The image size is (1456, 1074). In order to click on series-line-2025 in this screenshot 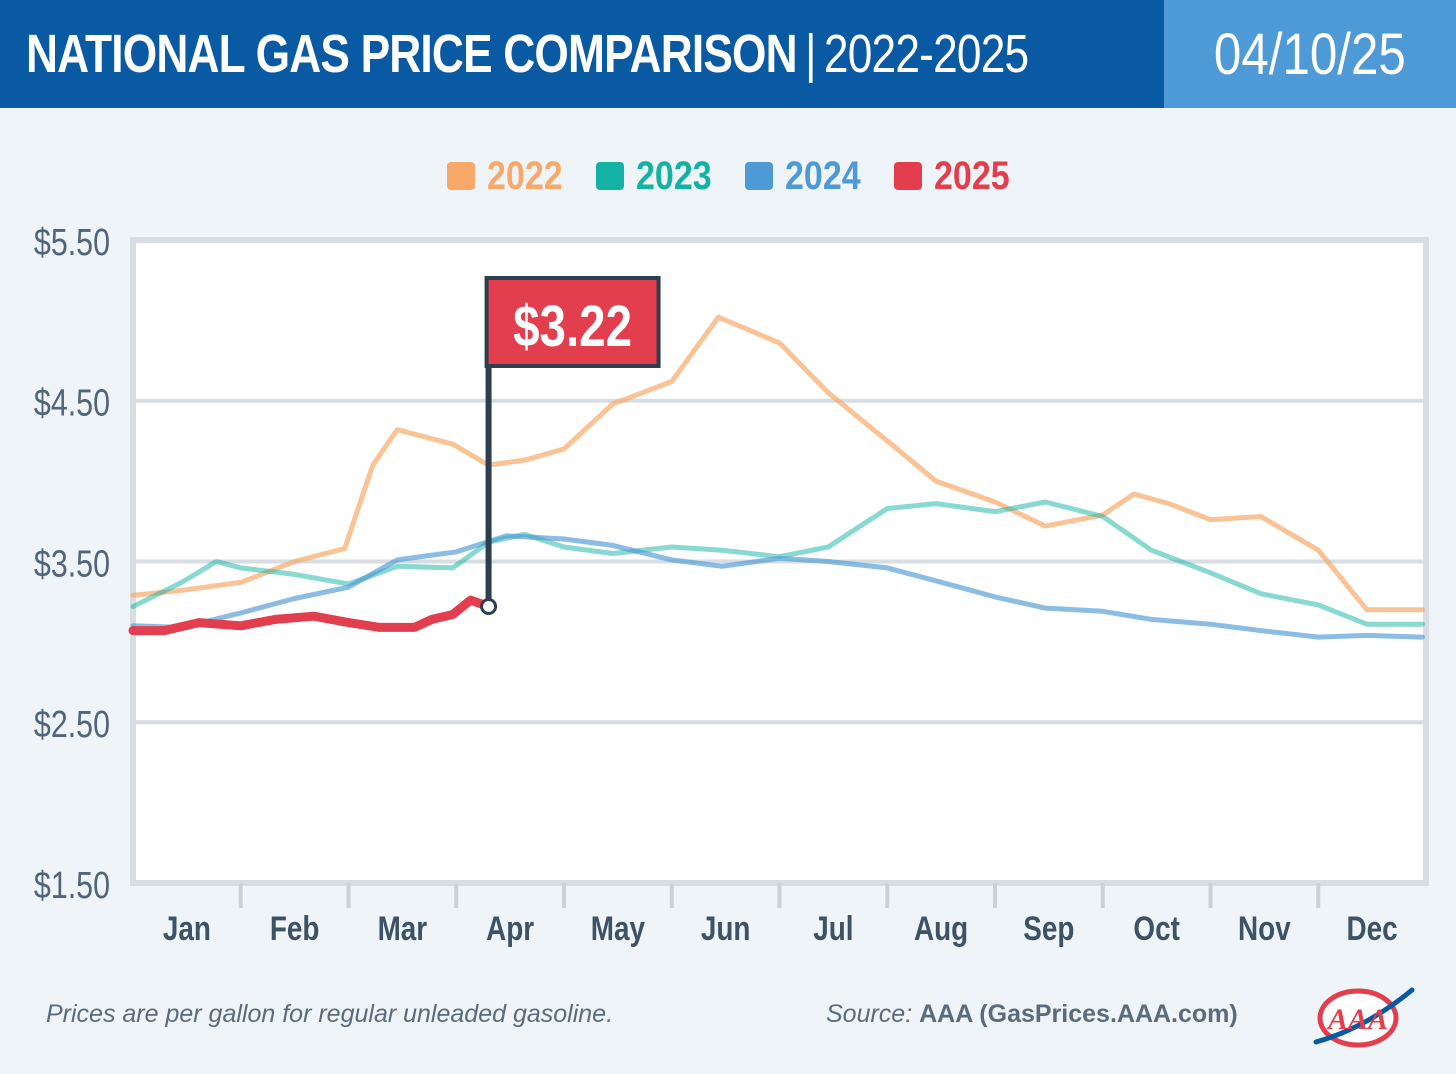, I will do `click(311, 615)`.